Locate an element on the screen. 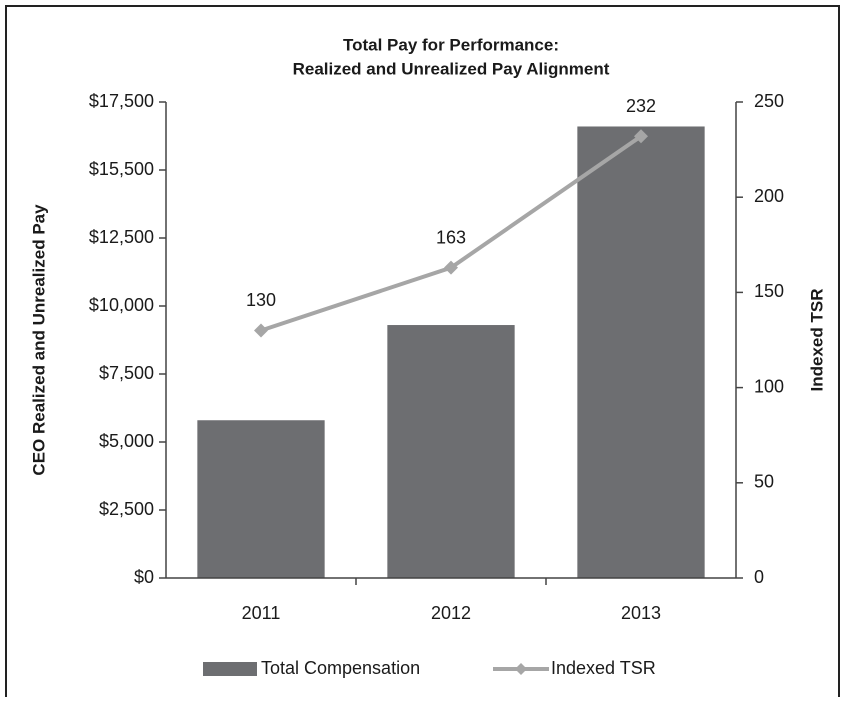 The height and width of the screenshot is (702, 846). y-axis-title: CEO Realized and Unrealized Pay is located at coordinates (38, 340).